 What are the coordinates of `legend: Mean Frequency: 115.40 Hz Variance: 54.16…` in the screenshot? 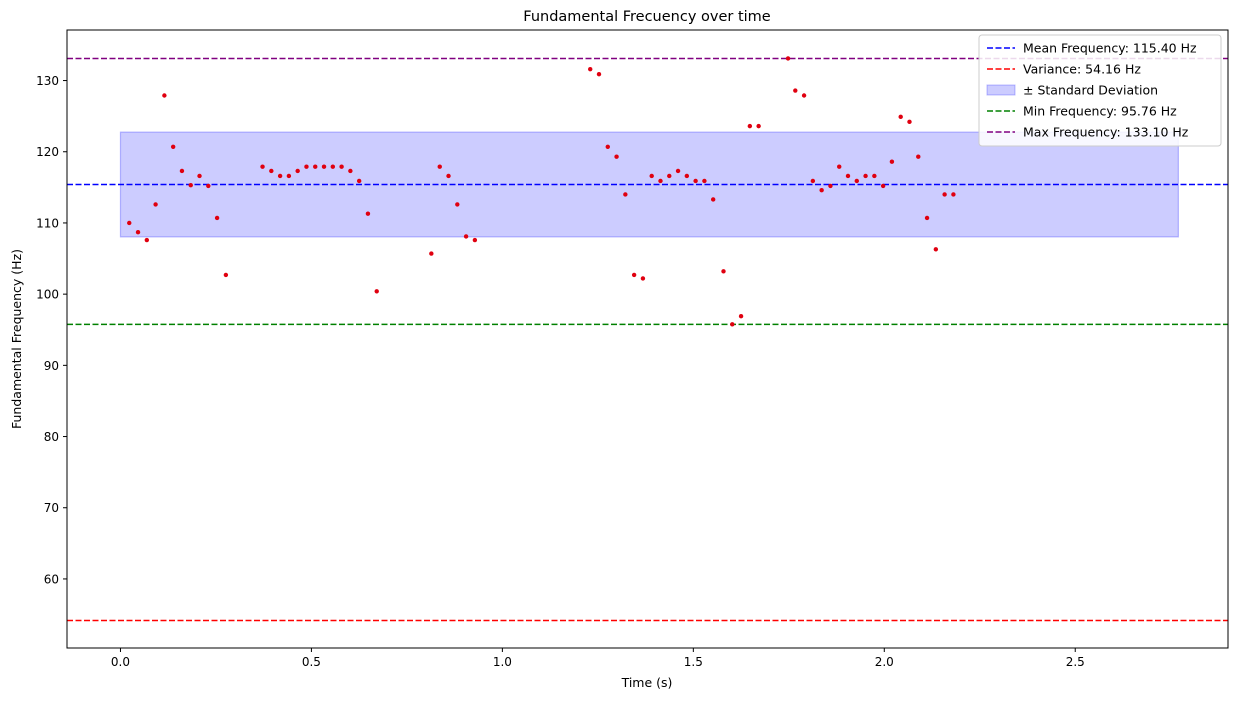 It's located at (1100, 90).